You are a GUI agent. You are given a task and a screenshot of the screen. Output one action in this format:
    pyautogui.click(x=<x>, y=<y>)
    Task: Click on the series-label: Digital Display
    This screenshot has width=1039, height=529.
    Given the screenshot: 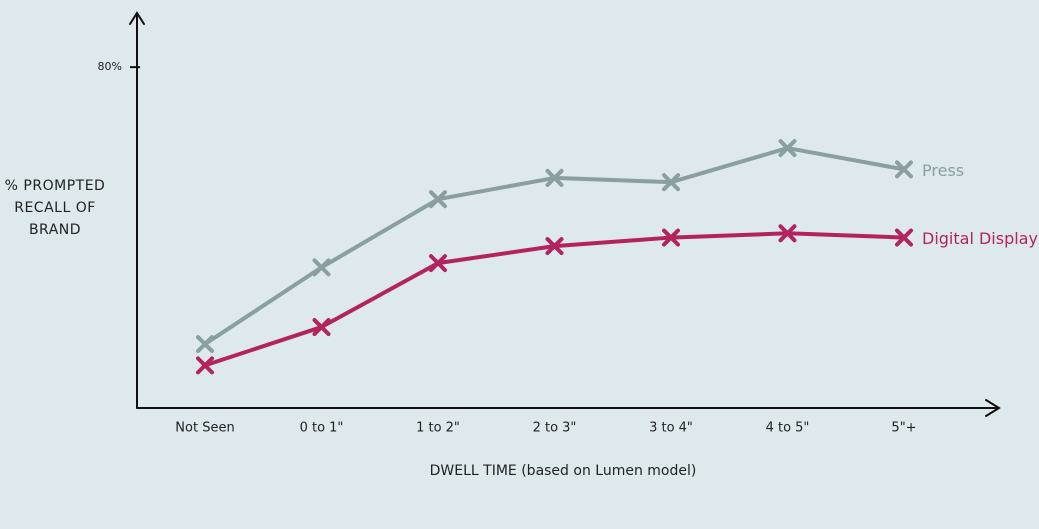 What is the action you would take?
    pyautogui.click(x=980, y=238)
    